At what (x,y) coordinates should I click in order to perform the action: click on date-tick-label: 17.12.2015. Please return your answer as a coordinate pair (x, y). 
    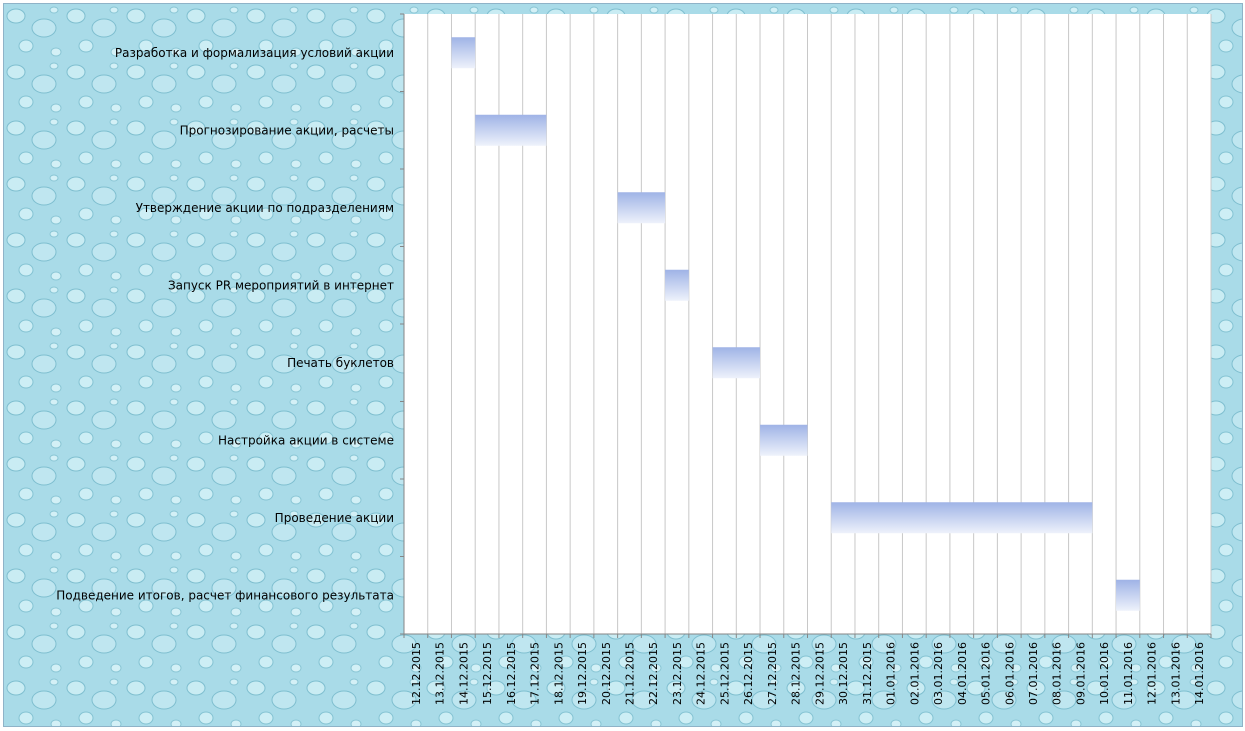
    Looking at the image, I should click on (535, 673).